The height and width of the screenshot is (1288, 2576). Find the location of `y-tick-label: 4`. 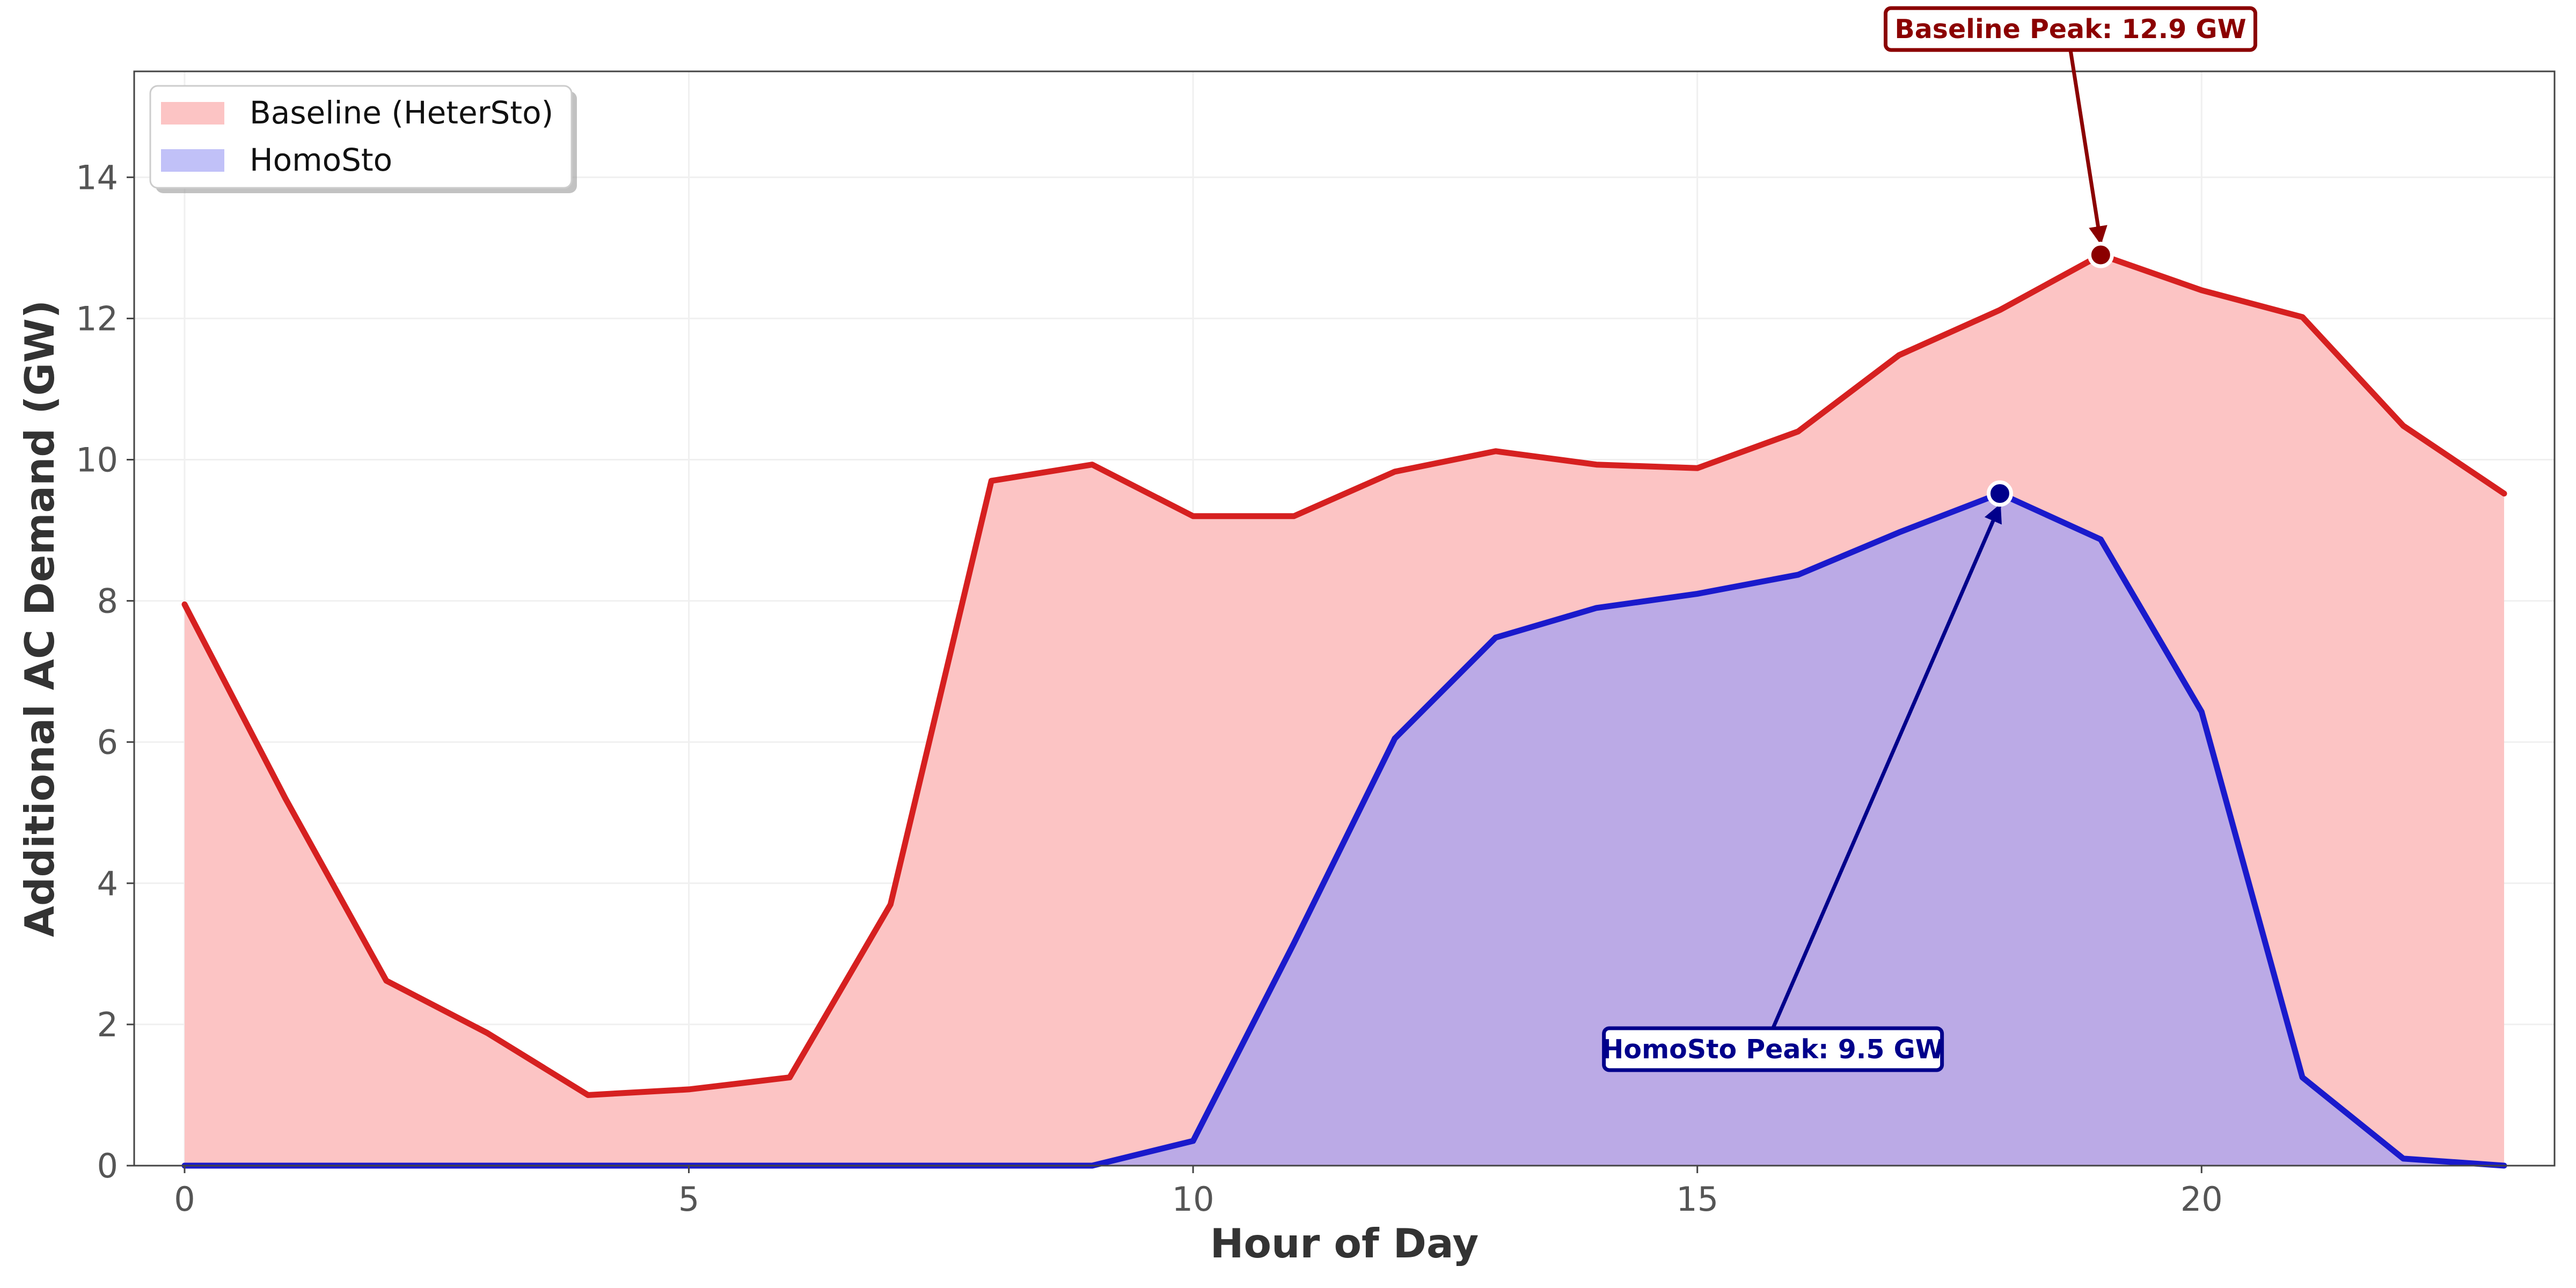

y-tick-label: 4 is located at coordinates (107, 883).